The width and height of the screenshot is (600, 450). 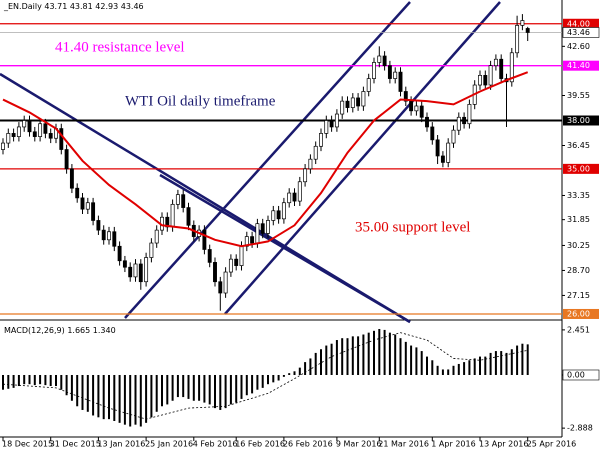 I want to click on macd-readout: 1.665, so click(x=78, y=330).